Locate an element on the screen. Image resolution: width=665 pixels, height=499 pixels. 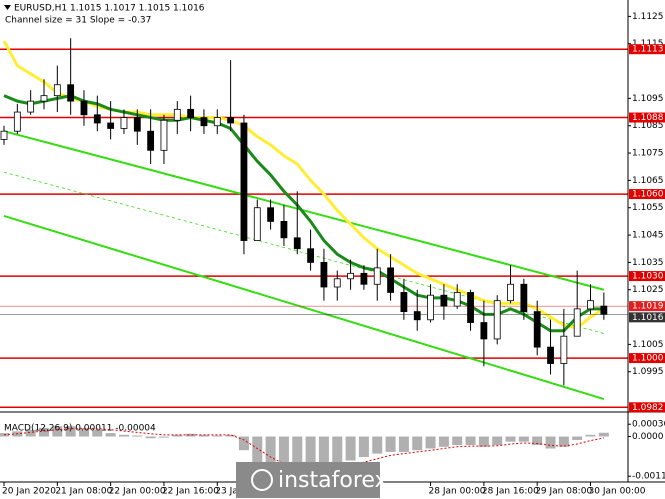
watermark: instaforex is located at coordinates (333, 480).